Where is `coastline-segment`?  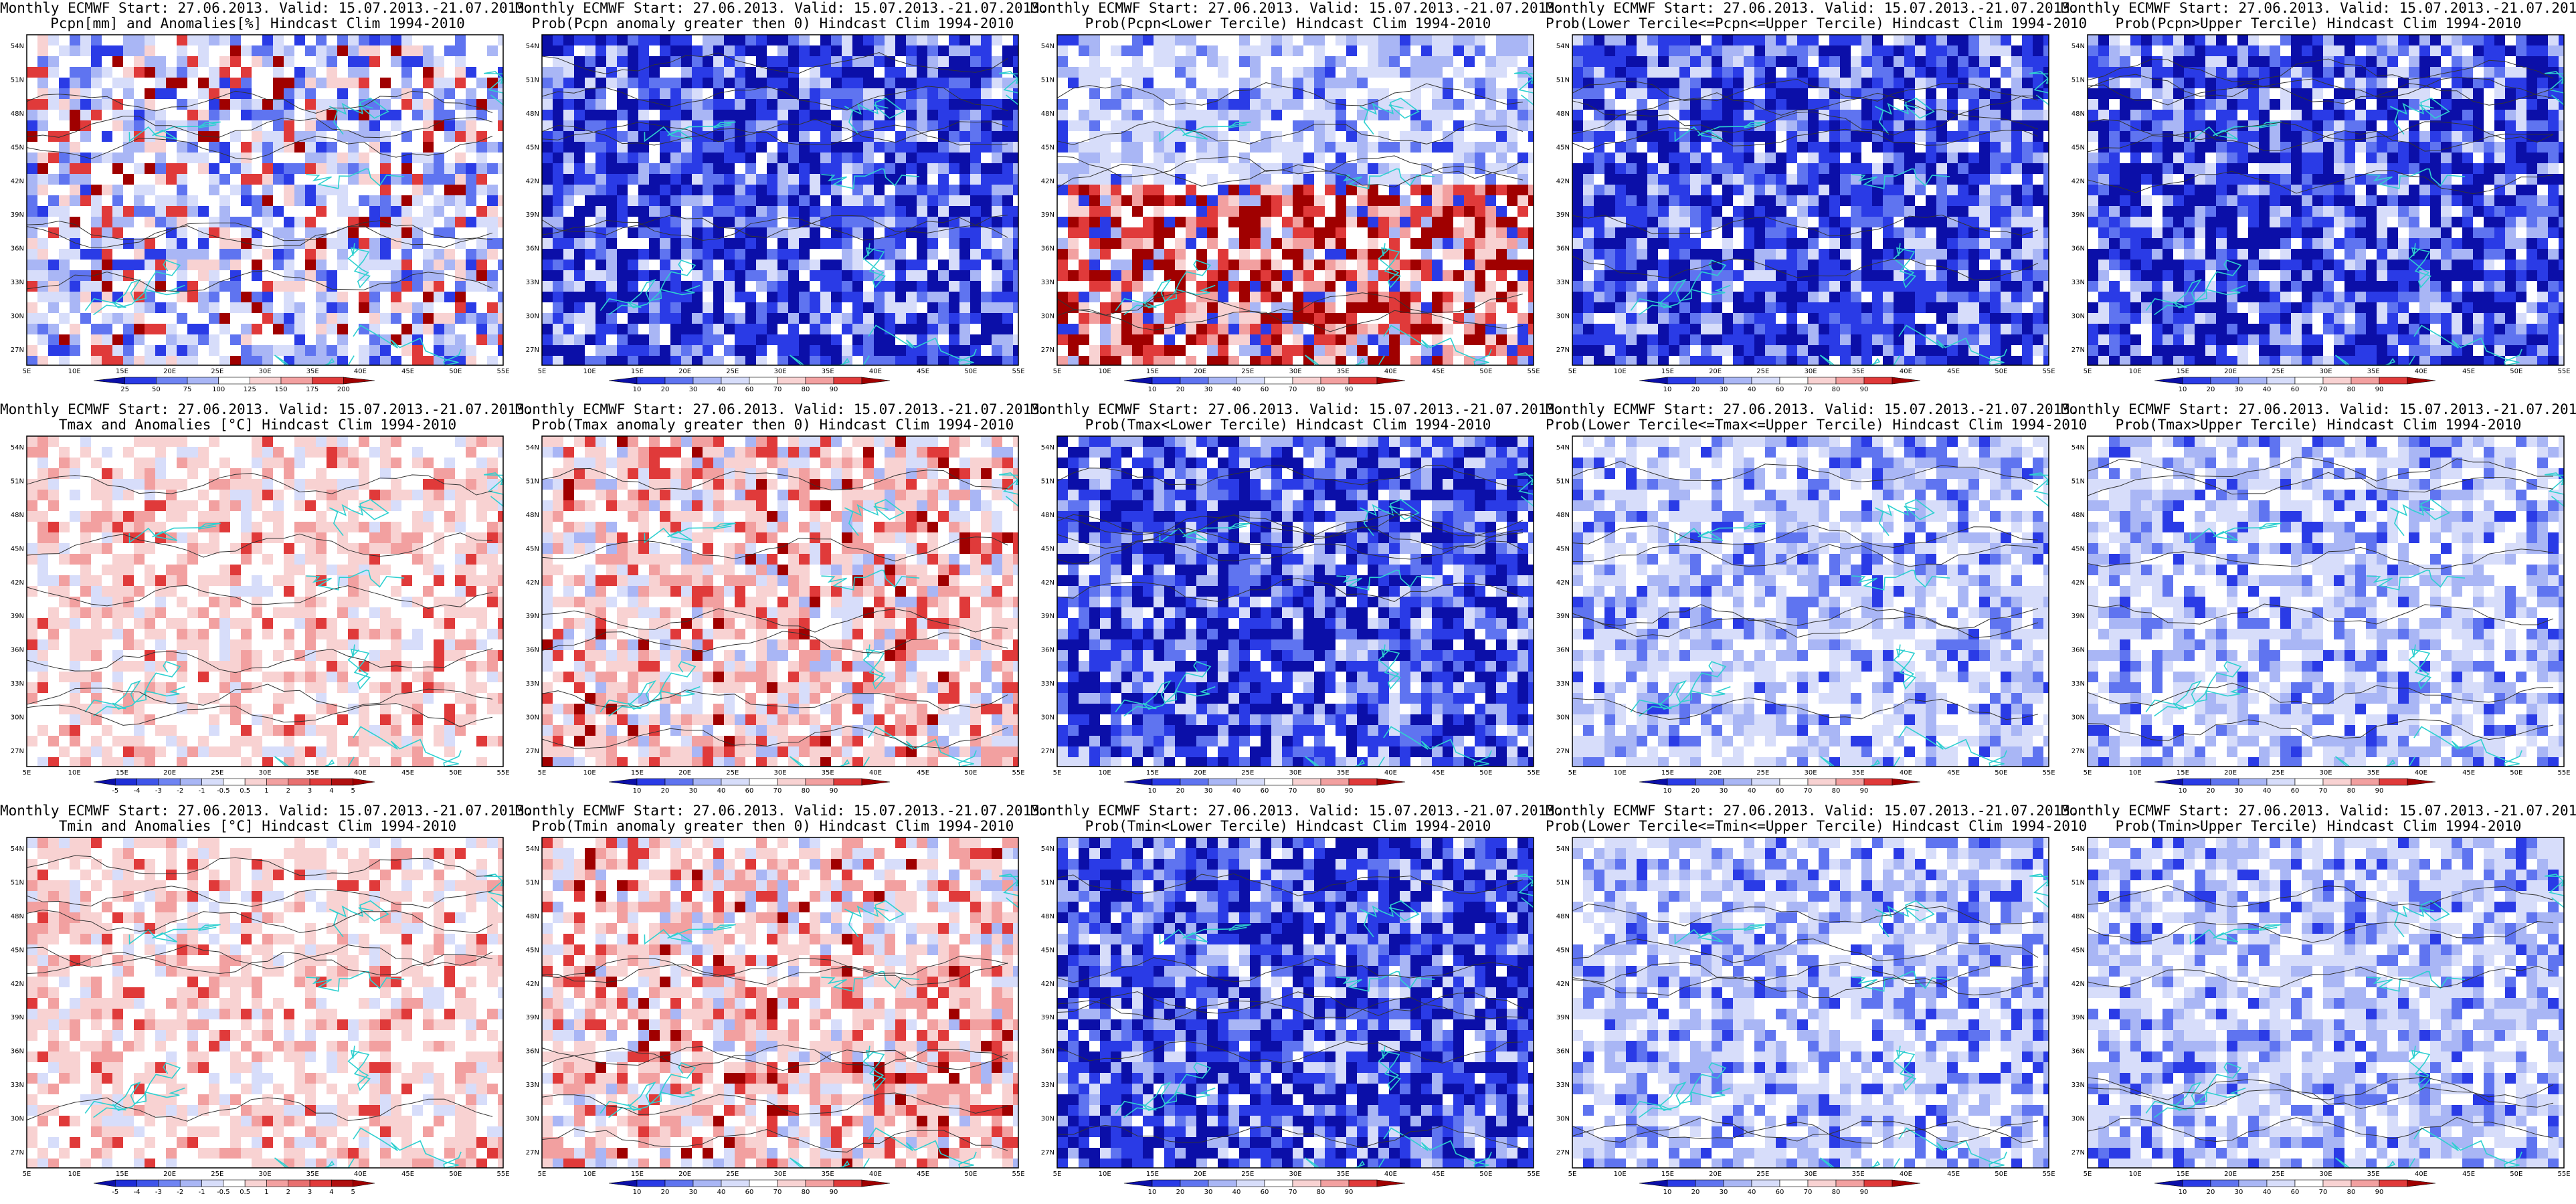
coastline-segment is located at coordinates (870, 179).